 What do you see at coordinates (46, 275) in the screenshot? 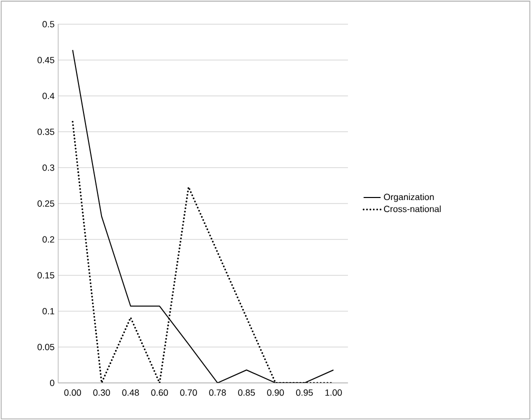
I see `y-tick-label: 0.15` at bounding box center [46, 275].